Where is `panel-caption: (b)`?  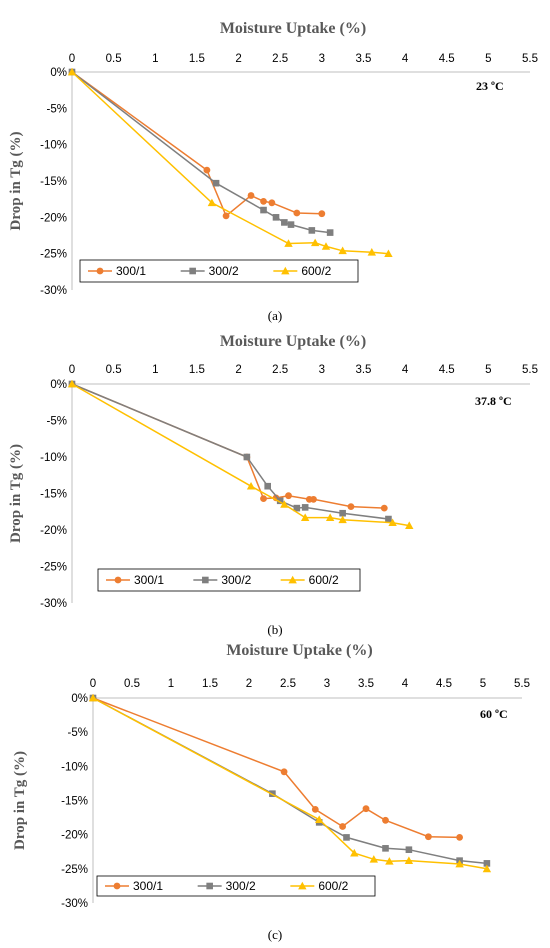 panel-caption: (b) is located at coordinates (274, 629).